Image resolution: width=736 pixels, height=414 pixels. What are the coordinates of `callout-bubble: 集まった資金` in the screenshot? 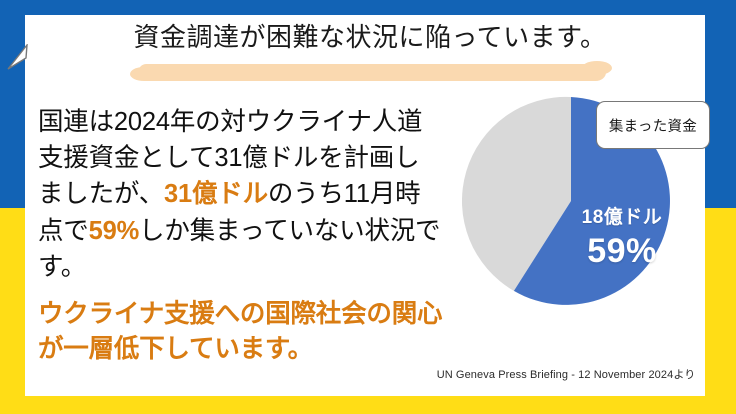 It's located at (653, 125).